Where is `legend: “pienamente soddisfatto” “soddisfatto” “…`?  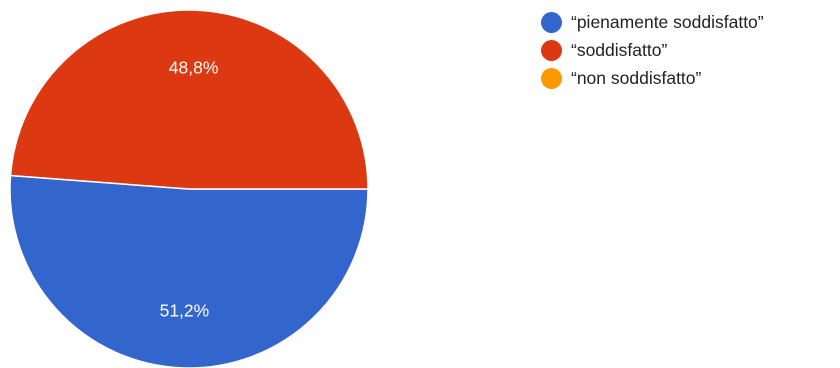
legend: “pienamente soddisfatto” “soddisfatto” “… is located at coordinates (652, 50).